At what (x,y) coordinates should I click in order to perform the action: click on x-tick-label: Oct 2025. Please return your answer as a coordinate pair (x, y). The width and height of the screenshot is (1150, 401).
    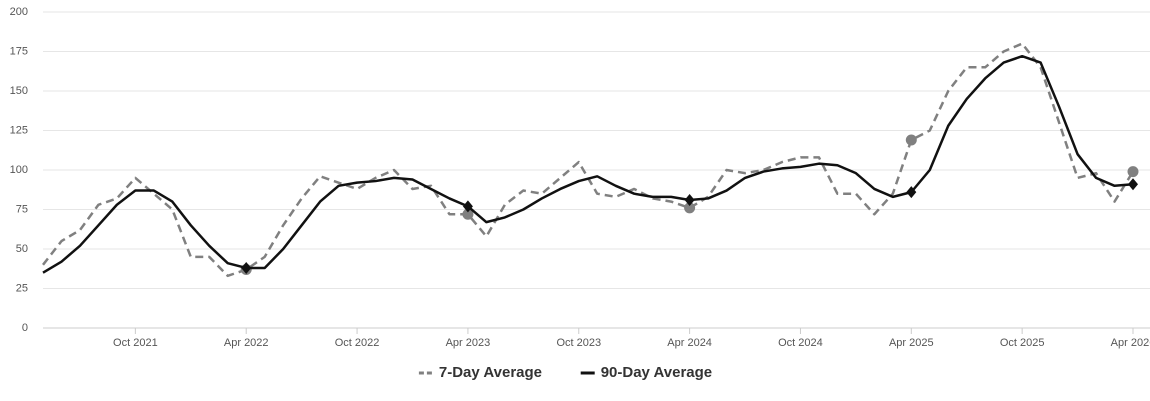
    Looking at the image, I should click on (1022, 343).